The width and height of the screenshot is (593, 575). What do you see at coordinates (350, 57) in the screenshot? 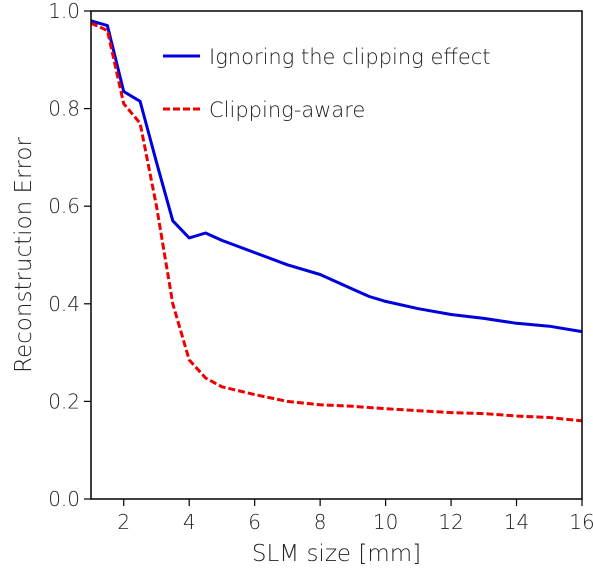
I see `legend-label-1: Ignoring the clipping effect` at bounding box center [350, 57].